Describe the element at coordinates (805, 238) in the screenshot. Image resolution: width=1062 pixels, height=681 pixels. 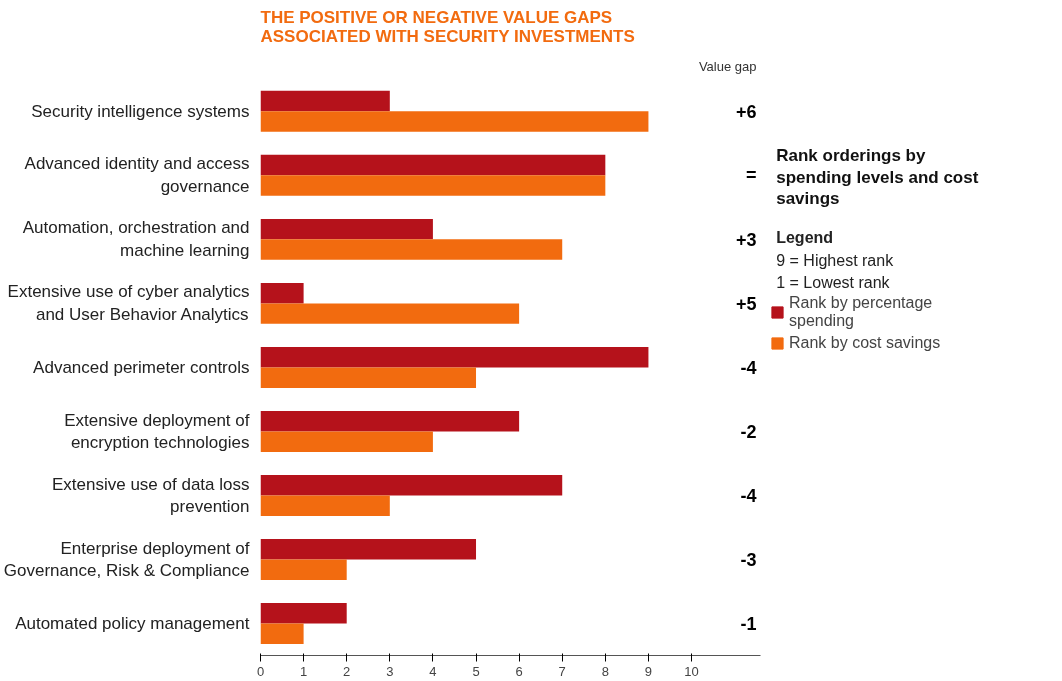
I see `text: Legend` at that location.